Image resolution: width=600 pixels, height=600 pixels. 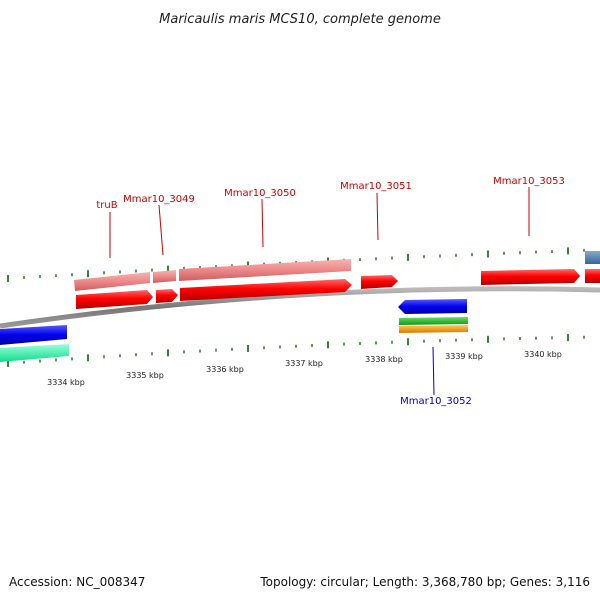 I want to click on gene-arrow-left-edge-blue, so click(x=33, y=335).